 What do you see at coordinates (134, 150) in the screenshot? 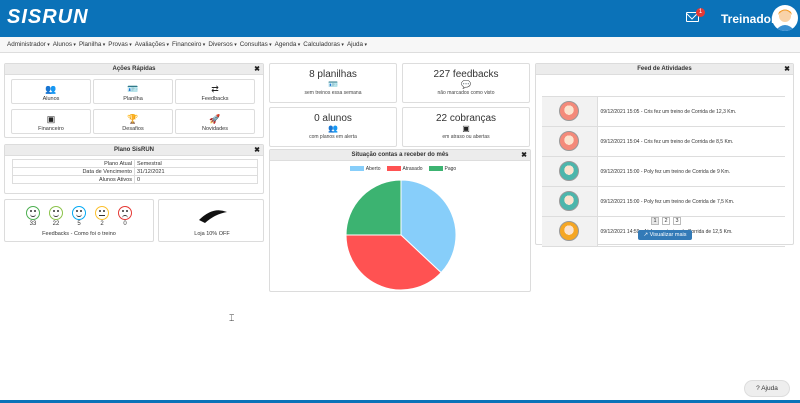
I see `panel-header: Plano SisRUN ✖` at bounding box center [134, 150].